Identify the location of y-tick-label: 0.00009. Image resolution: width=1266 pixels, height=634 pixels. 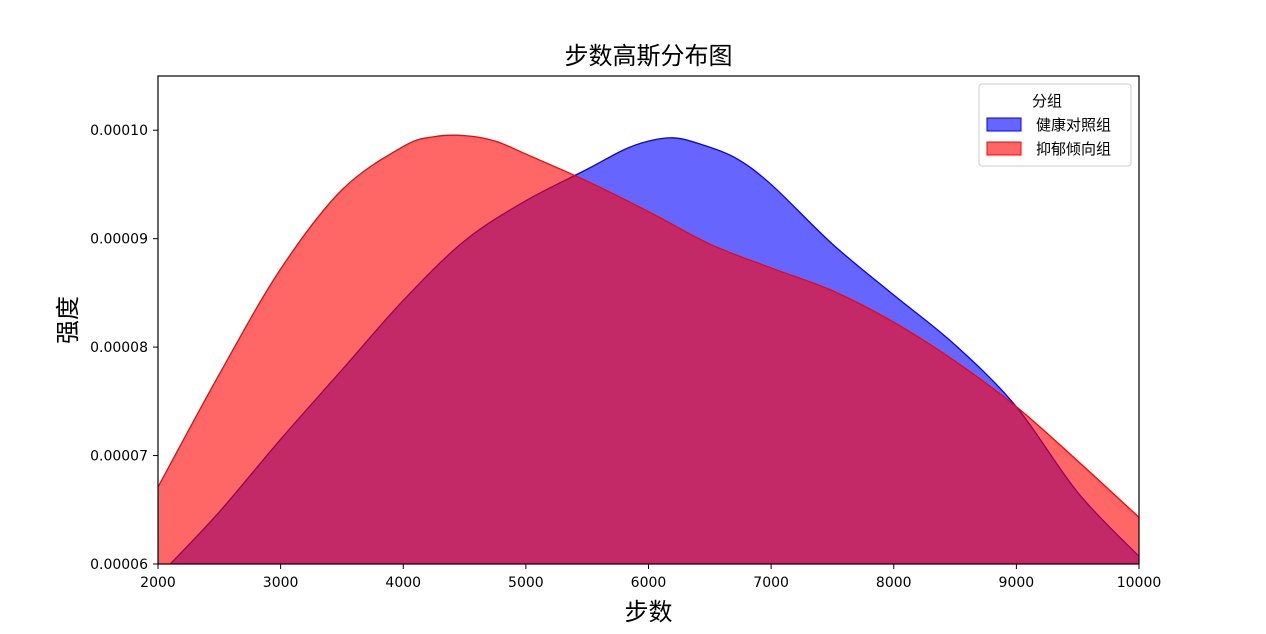
(119, 240).